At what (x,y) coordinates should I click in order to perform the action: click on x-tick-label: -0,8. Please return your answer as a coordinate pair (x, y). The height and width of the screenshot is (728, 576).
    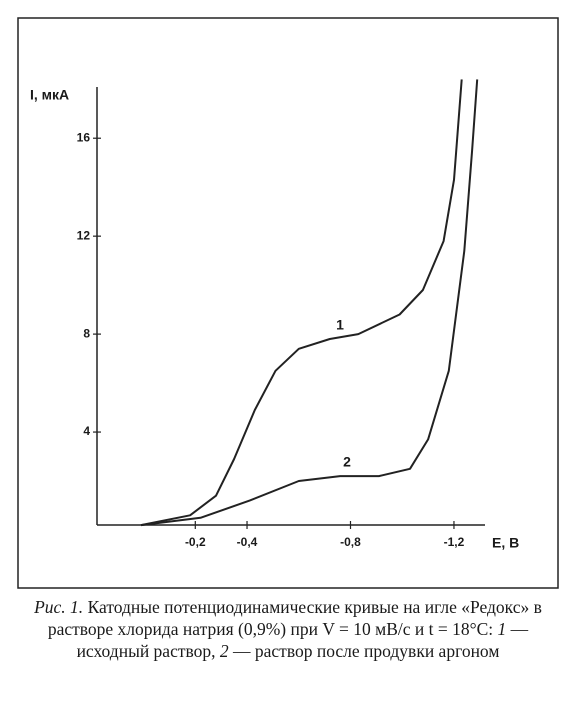
    Looking at the image, I should click on (350, 542).